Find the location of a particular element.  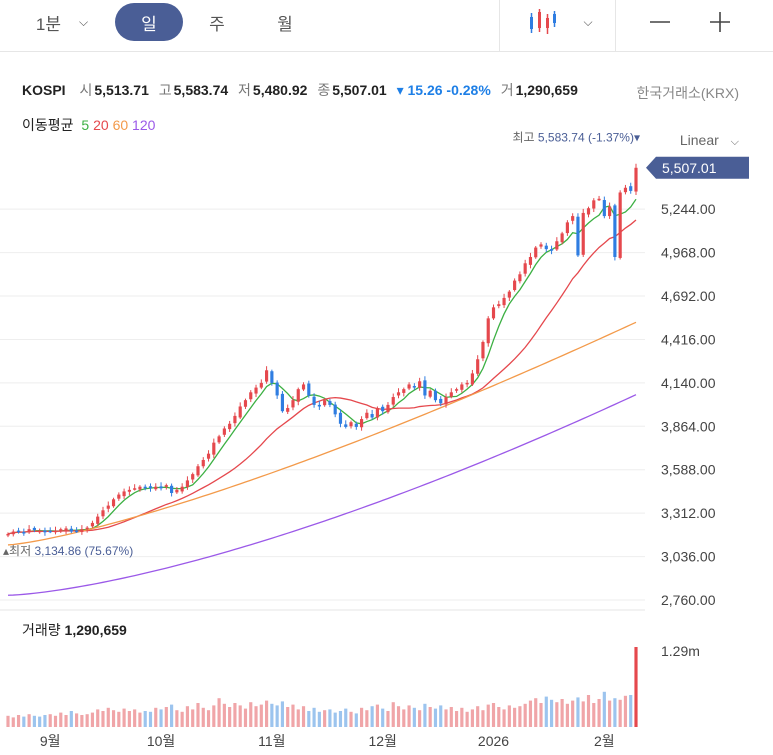

ma-120-label: 120 is located at coordinates (144, 125).